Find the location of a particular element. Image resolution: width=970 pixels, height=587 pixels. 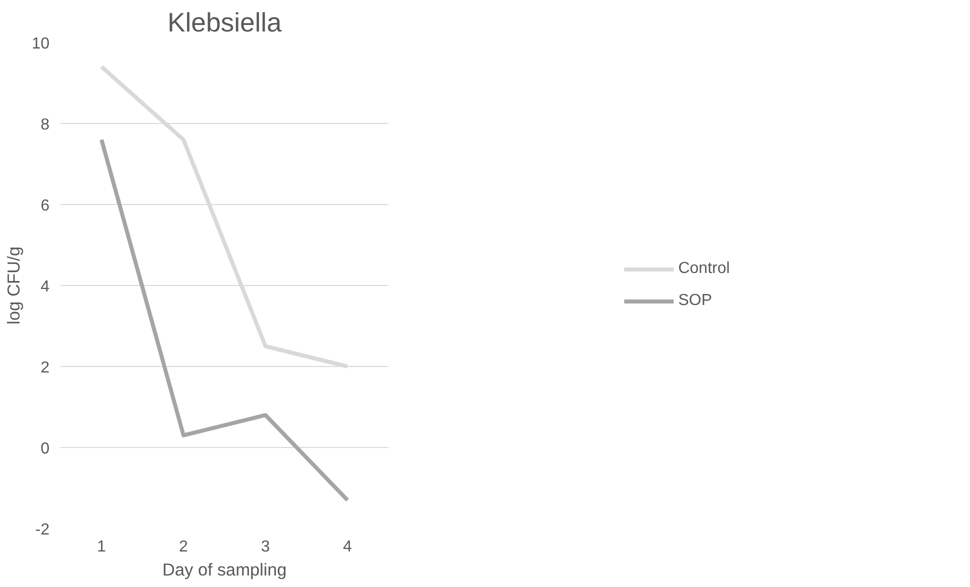

y-tick-label: 4 is located at coordinates (45, 287).